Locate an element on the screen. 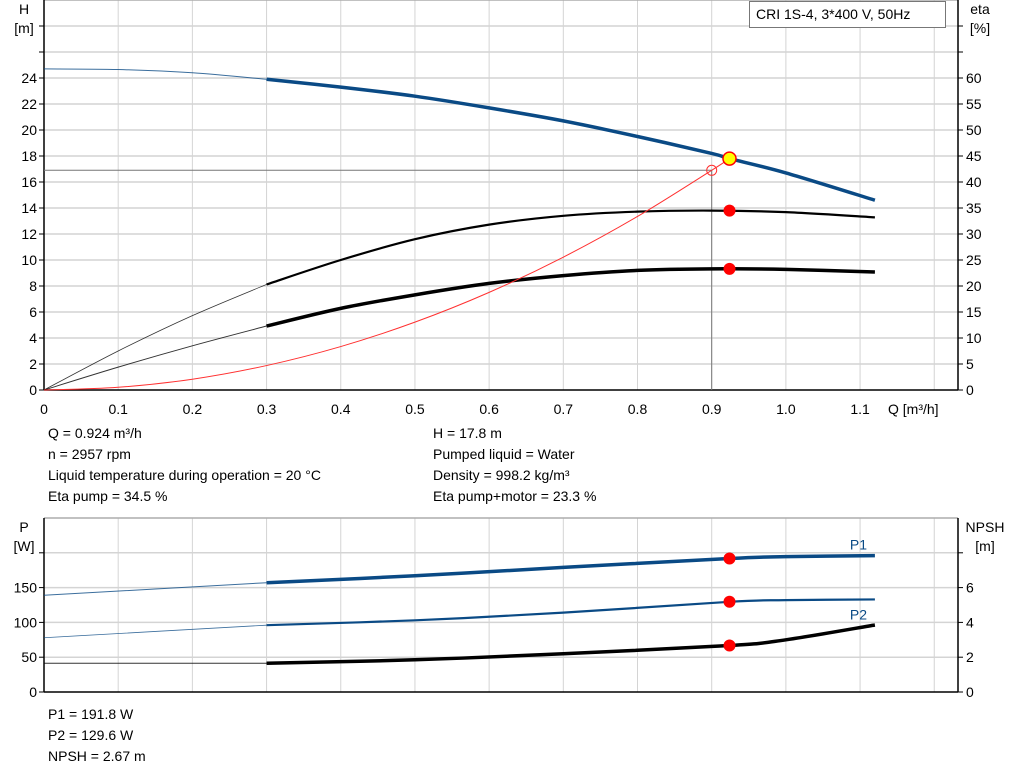  x-tick-label: 0.5 is located at coordinates (415, 409).